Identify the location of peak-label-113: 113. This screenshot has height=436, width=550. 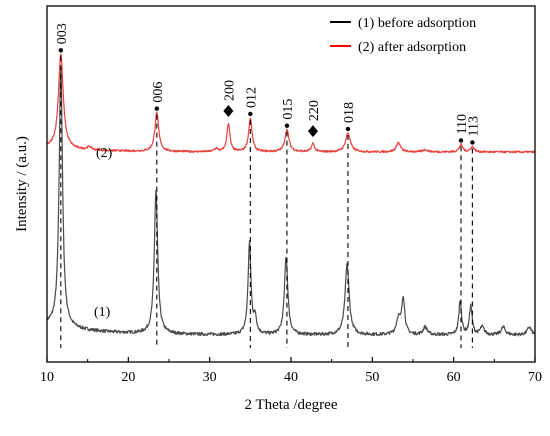
(473, 126).